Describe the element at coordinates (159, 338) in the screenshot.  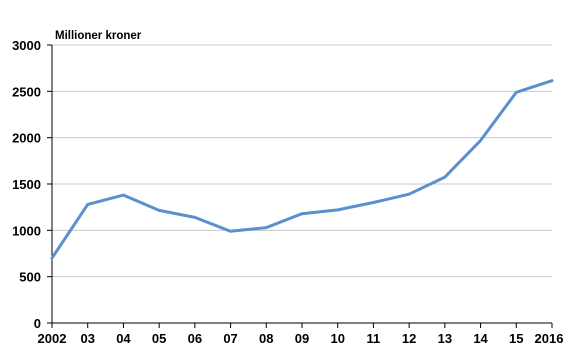
I see `x-tick-label: 05` at that location.